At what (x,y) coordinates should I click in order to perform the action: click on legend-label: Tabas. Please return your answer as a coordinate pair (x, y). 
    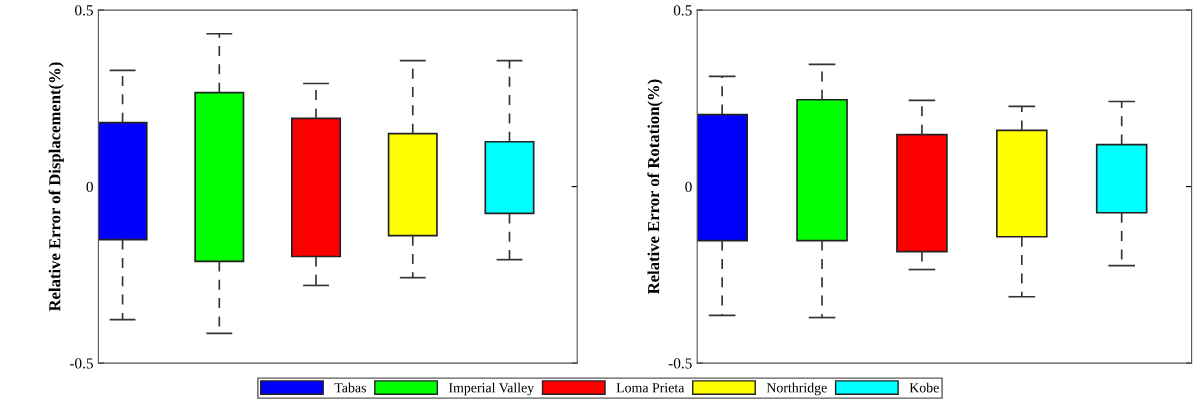
    Looking at the image, I should click on (350, 387).